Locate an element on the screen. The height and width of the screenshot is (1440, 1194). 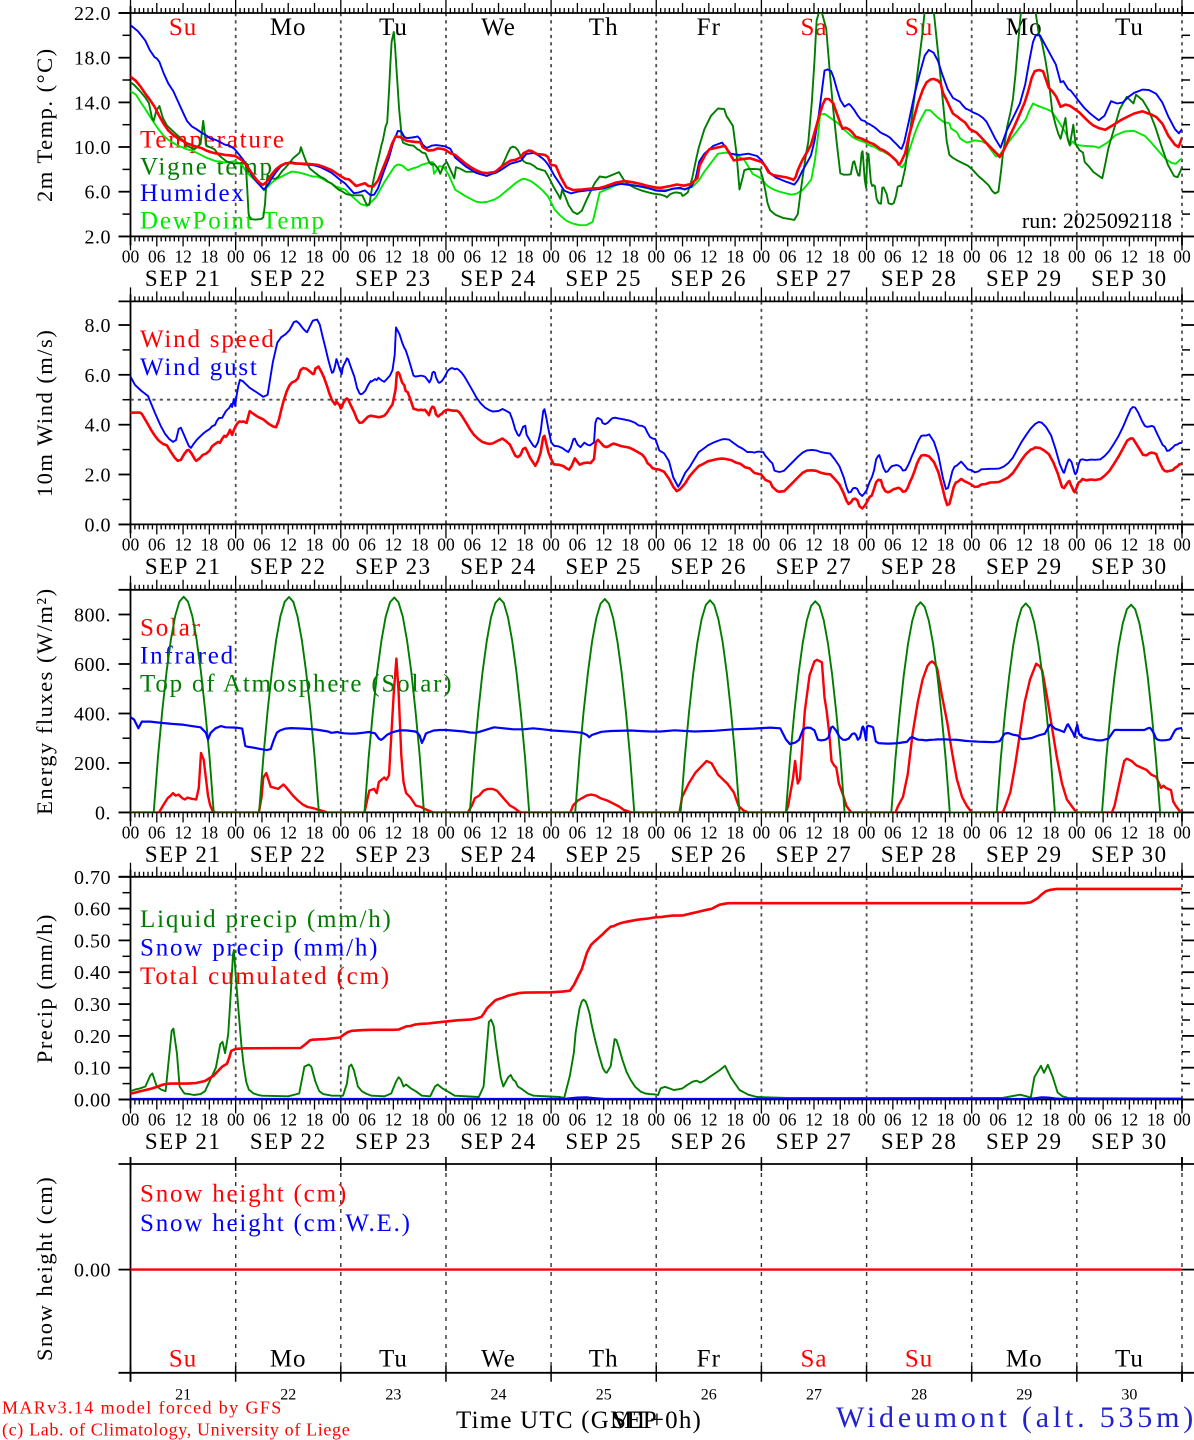
svg-text: 14.0 is located at coordinates (92, 103).